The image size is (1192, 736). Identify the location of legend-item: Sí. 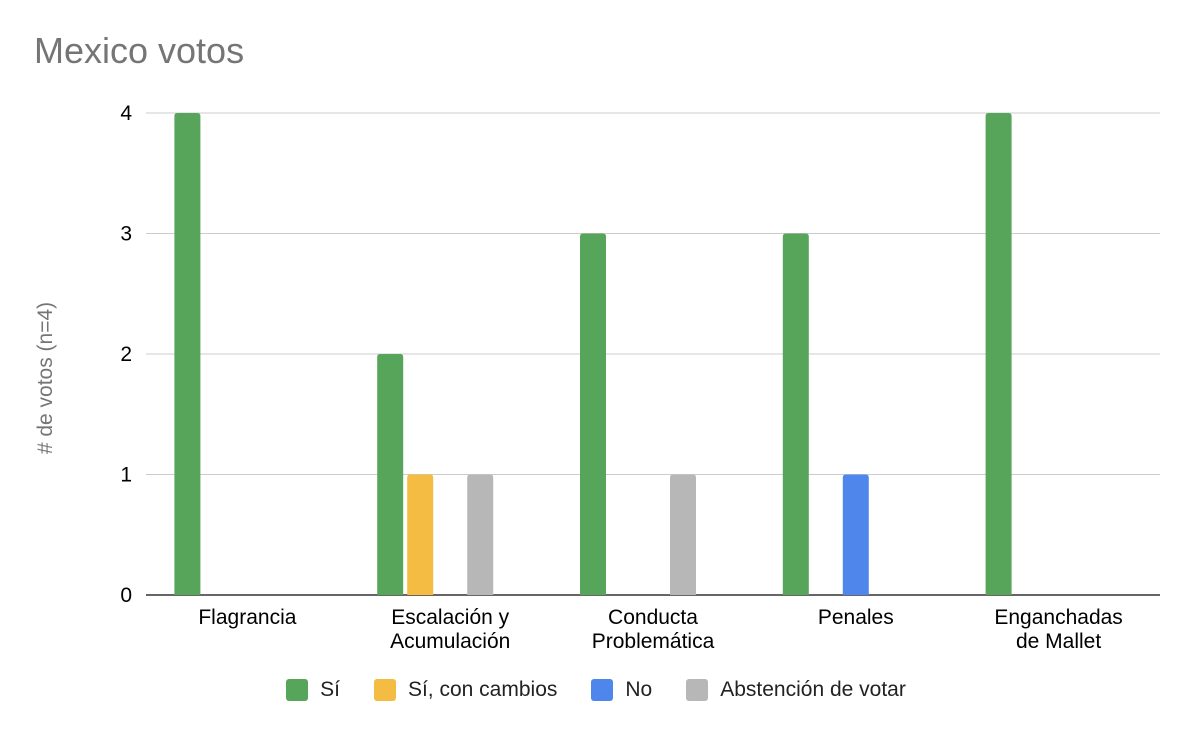
(313, 690).